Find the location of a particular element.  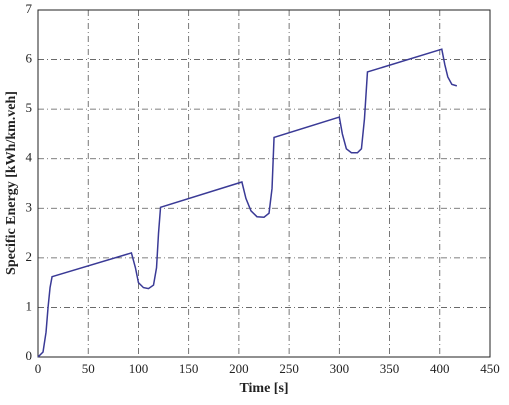

y-tick-label: 7 is located at coordinates (29, 8).